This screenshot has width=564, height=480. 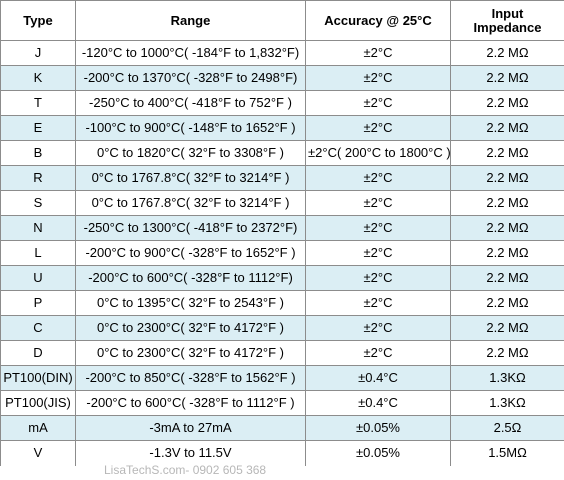 I want to click on cell-type: D, so click(x=38, y=353).